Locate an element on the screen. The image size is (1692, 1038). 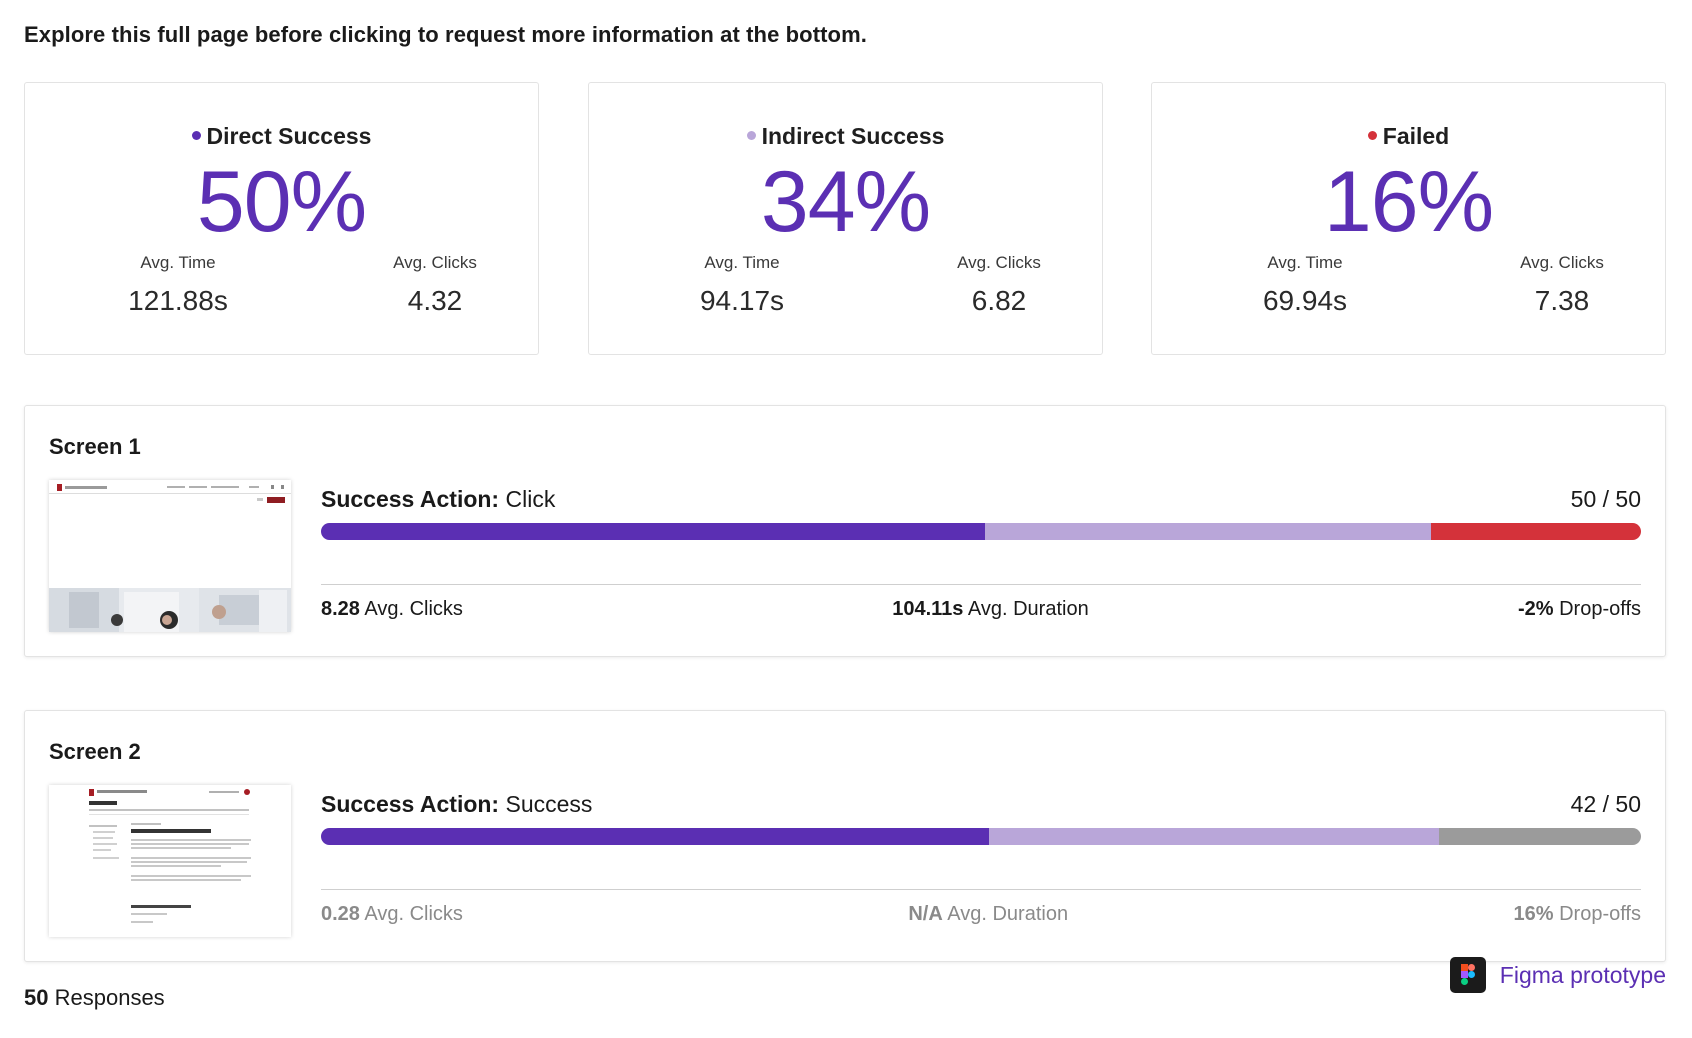
avg-duration-stat: 104.11s Avg. Duration is located at coordinates (990, 609).